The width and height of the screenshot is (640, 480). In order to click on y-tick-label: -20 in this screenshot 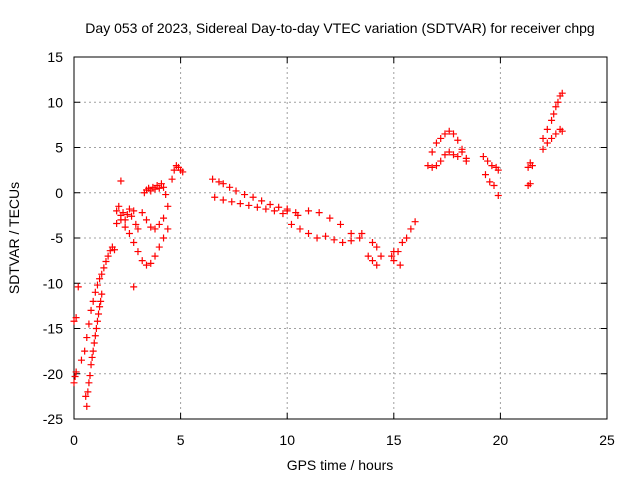, I will do `click(53, 374)`.